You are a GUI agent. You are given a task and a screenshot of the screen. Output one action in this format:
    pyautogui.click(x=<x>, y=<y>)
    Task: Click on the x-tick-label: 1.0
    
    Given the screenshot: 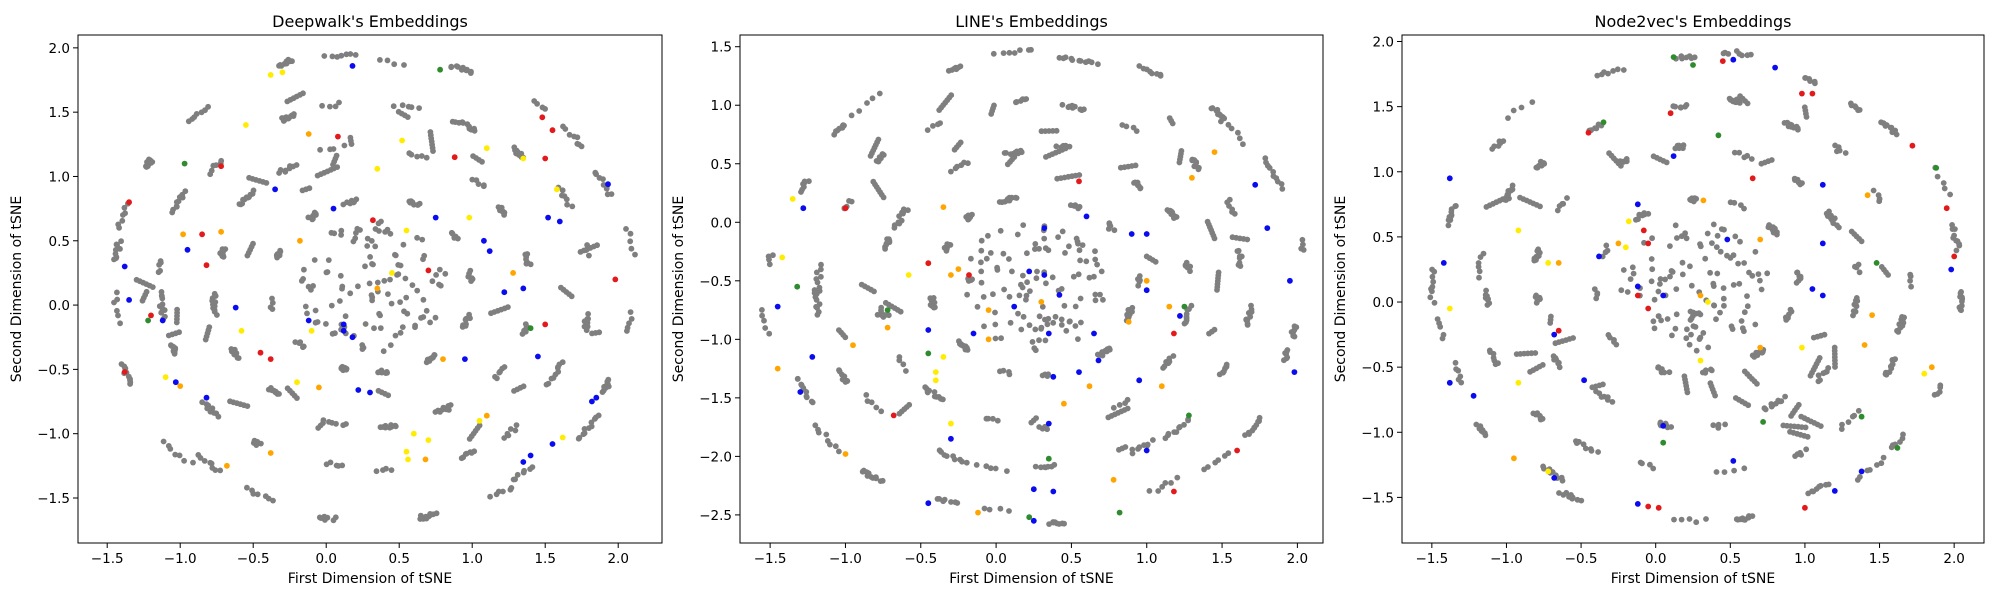 What is the action you would take?
    pyautogui.click(x=1804, y=559)
    